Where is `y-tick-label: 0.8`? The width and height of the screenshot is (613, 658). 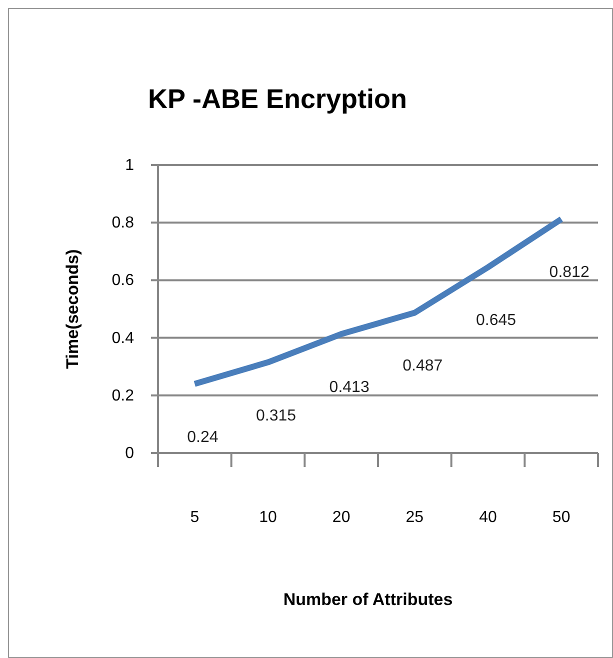
y-tick-label: 0.8 is located at coordinates (123, 223).